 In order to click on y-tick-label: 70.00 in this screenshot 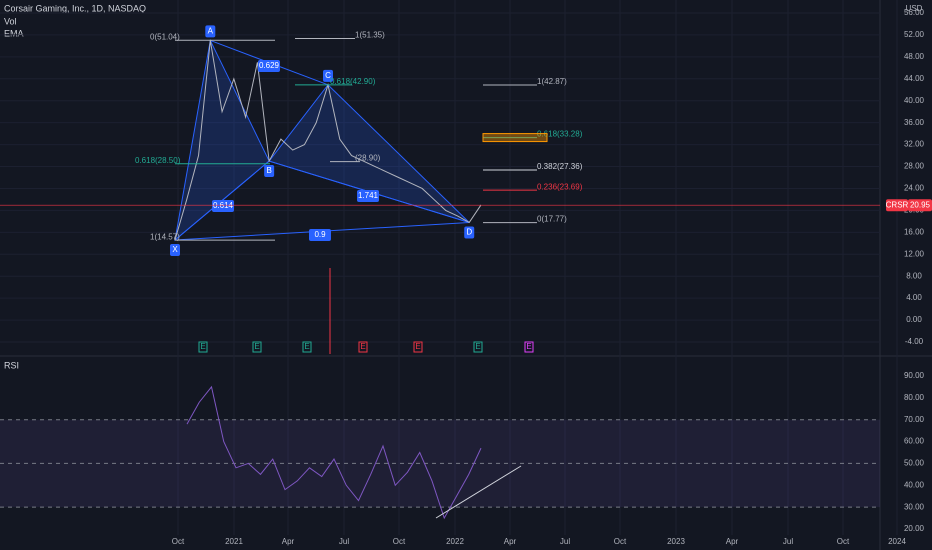, I will do `click(914, 419)`.